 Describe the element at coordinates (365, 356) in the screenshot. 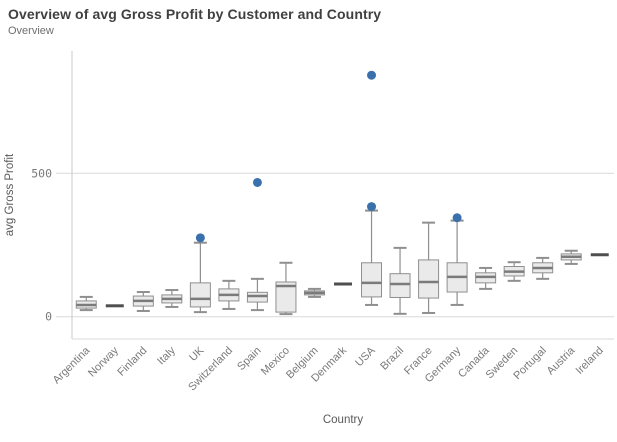

I see `x-tick-label-usa: USA` at that location.